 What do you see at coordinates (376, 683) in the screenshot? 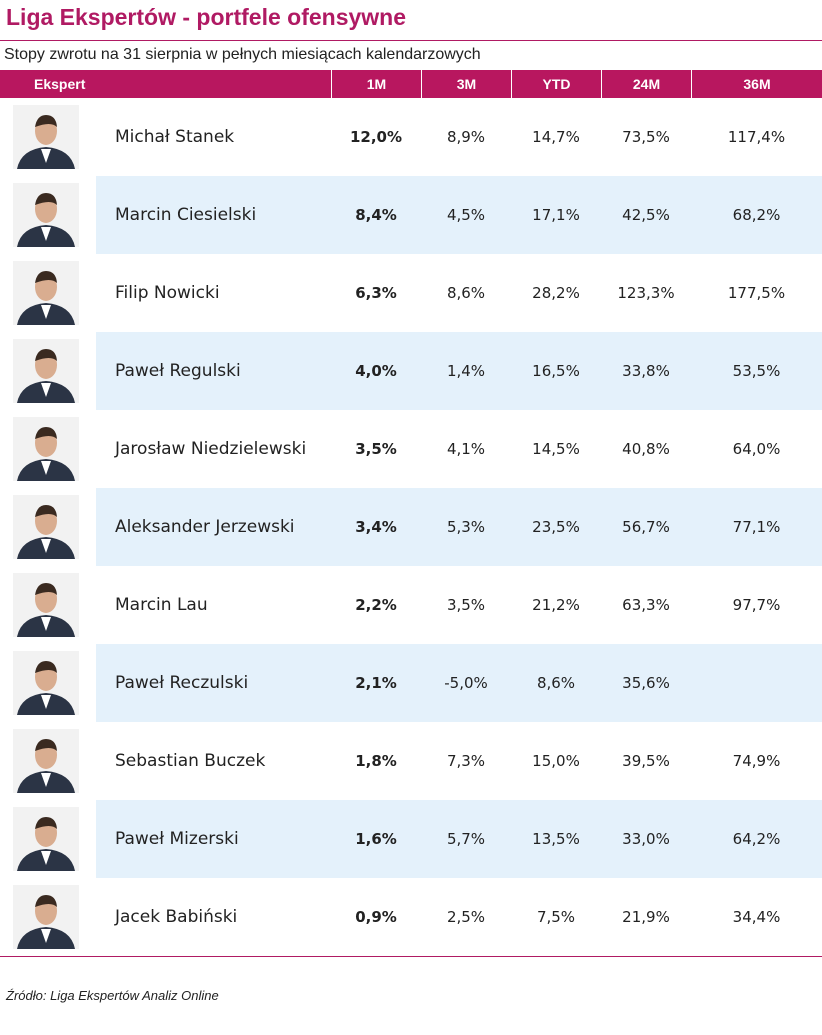
I see `value-cell: 2,1%` at bounding box center [376, 683].